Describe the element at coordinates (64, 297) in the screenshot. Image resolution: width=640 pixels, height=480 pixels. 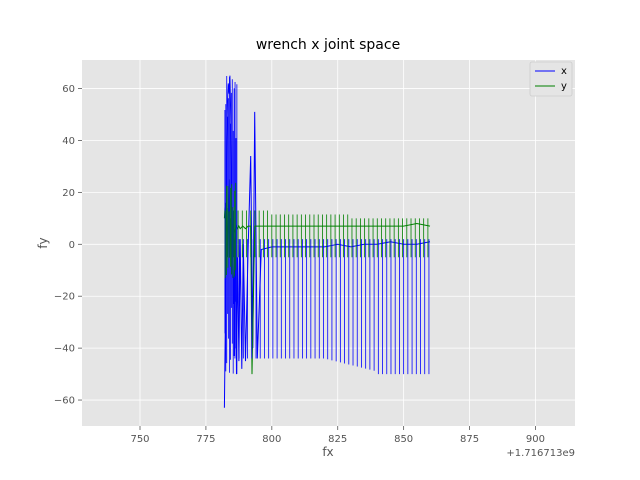
I see `y-tick-label: −20` at that location.